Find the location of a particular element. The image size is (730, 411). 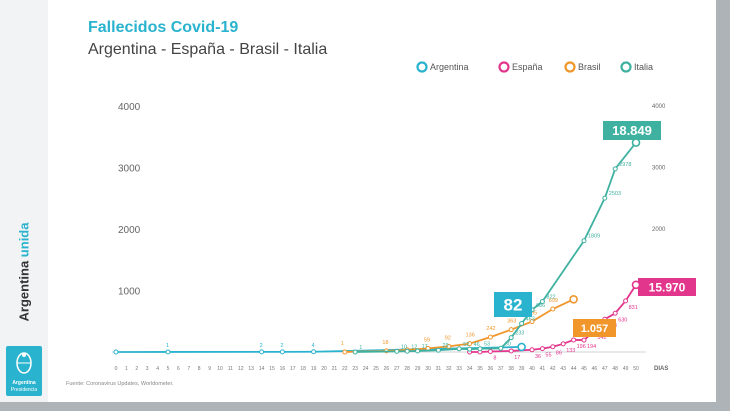

x-tick-label: 1 is located at coordinates (126, 369).